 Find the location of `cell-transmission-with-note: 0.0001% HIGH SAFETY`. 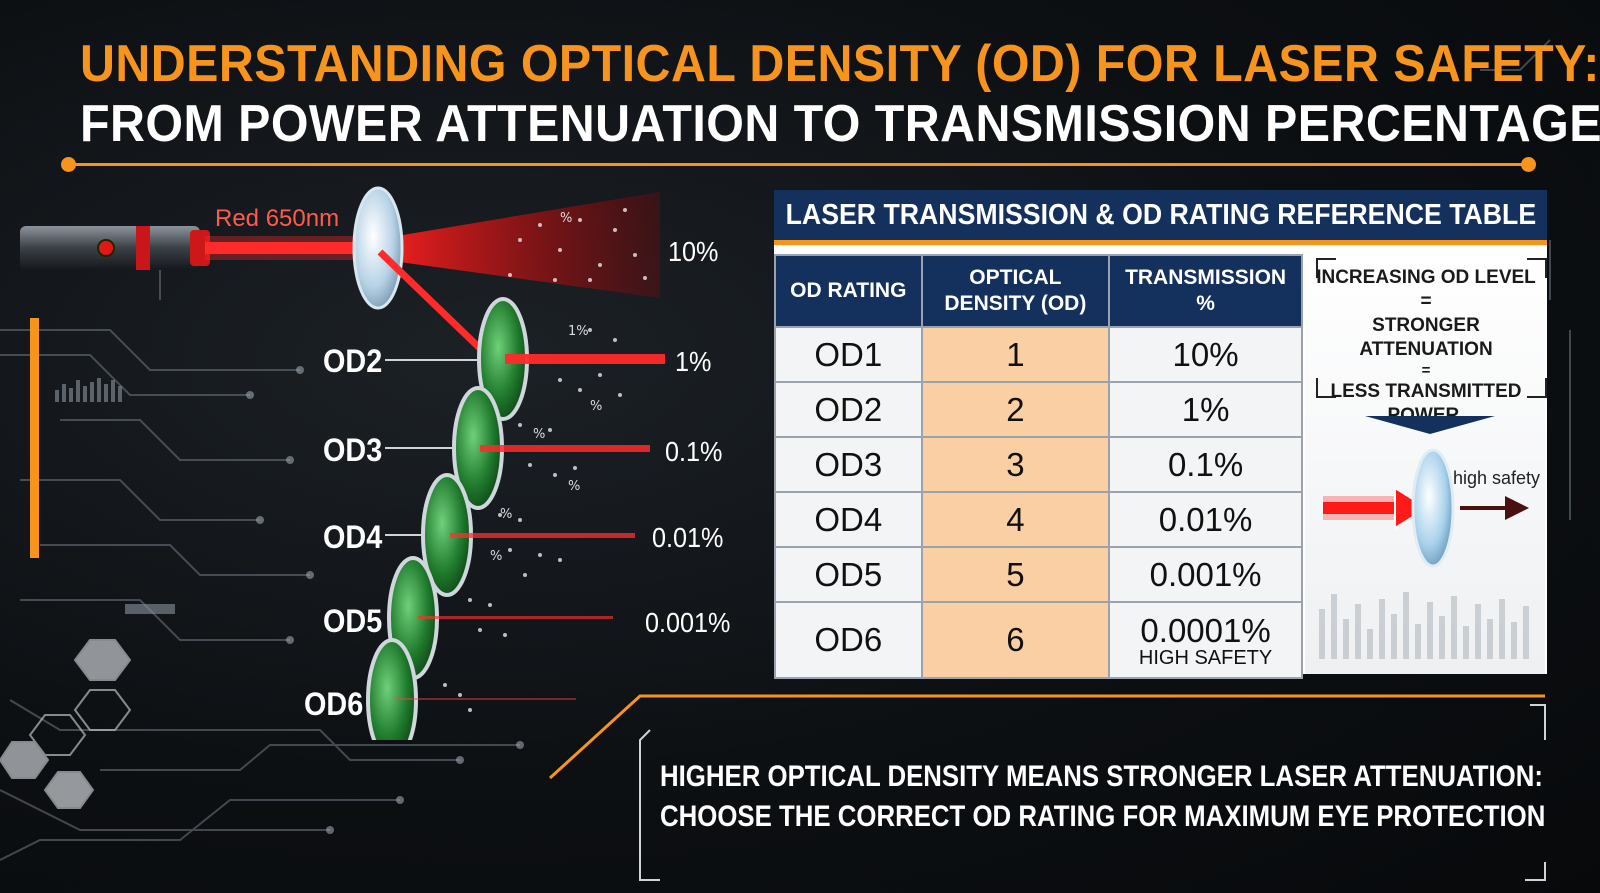

cell-transmission-with-note: 0.0001% HIGH SAFETY is located at coordinates (1205, 640).